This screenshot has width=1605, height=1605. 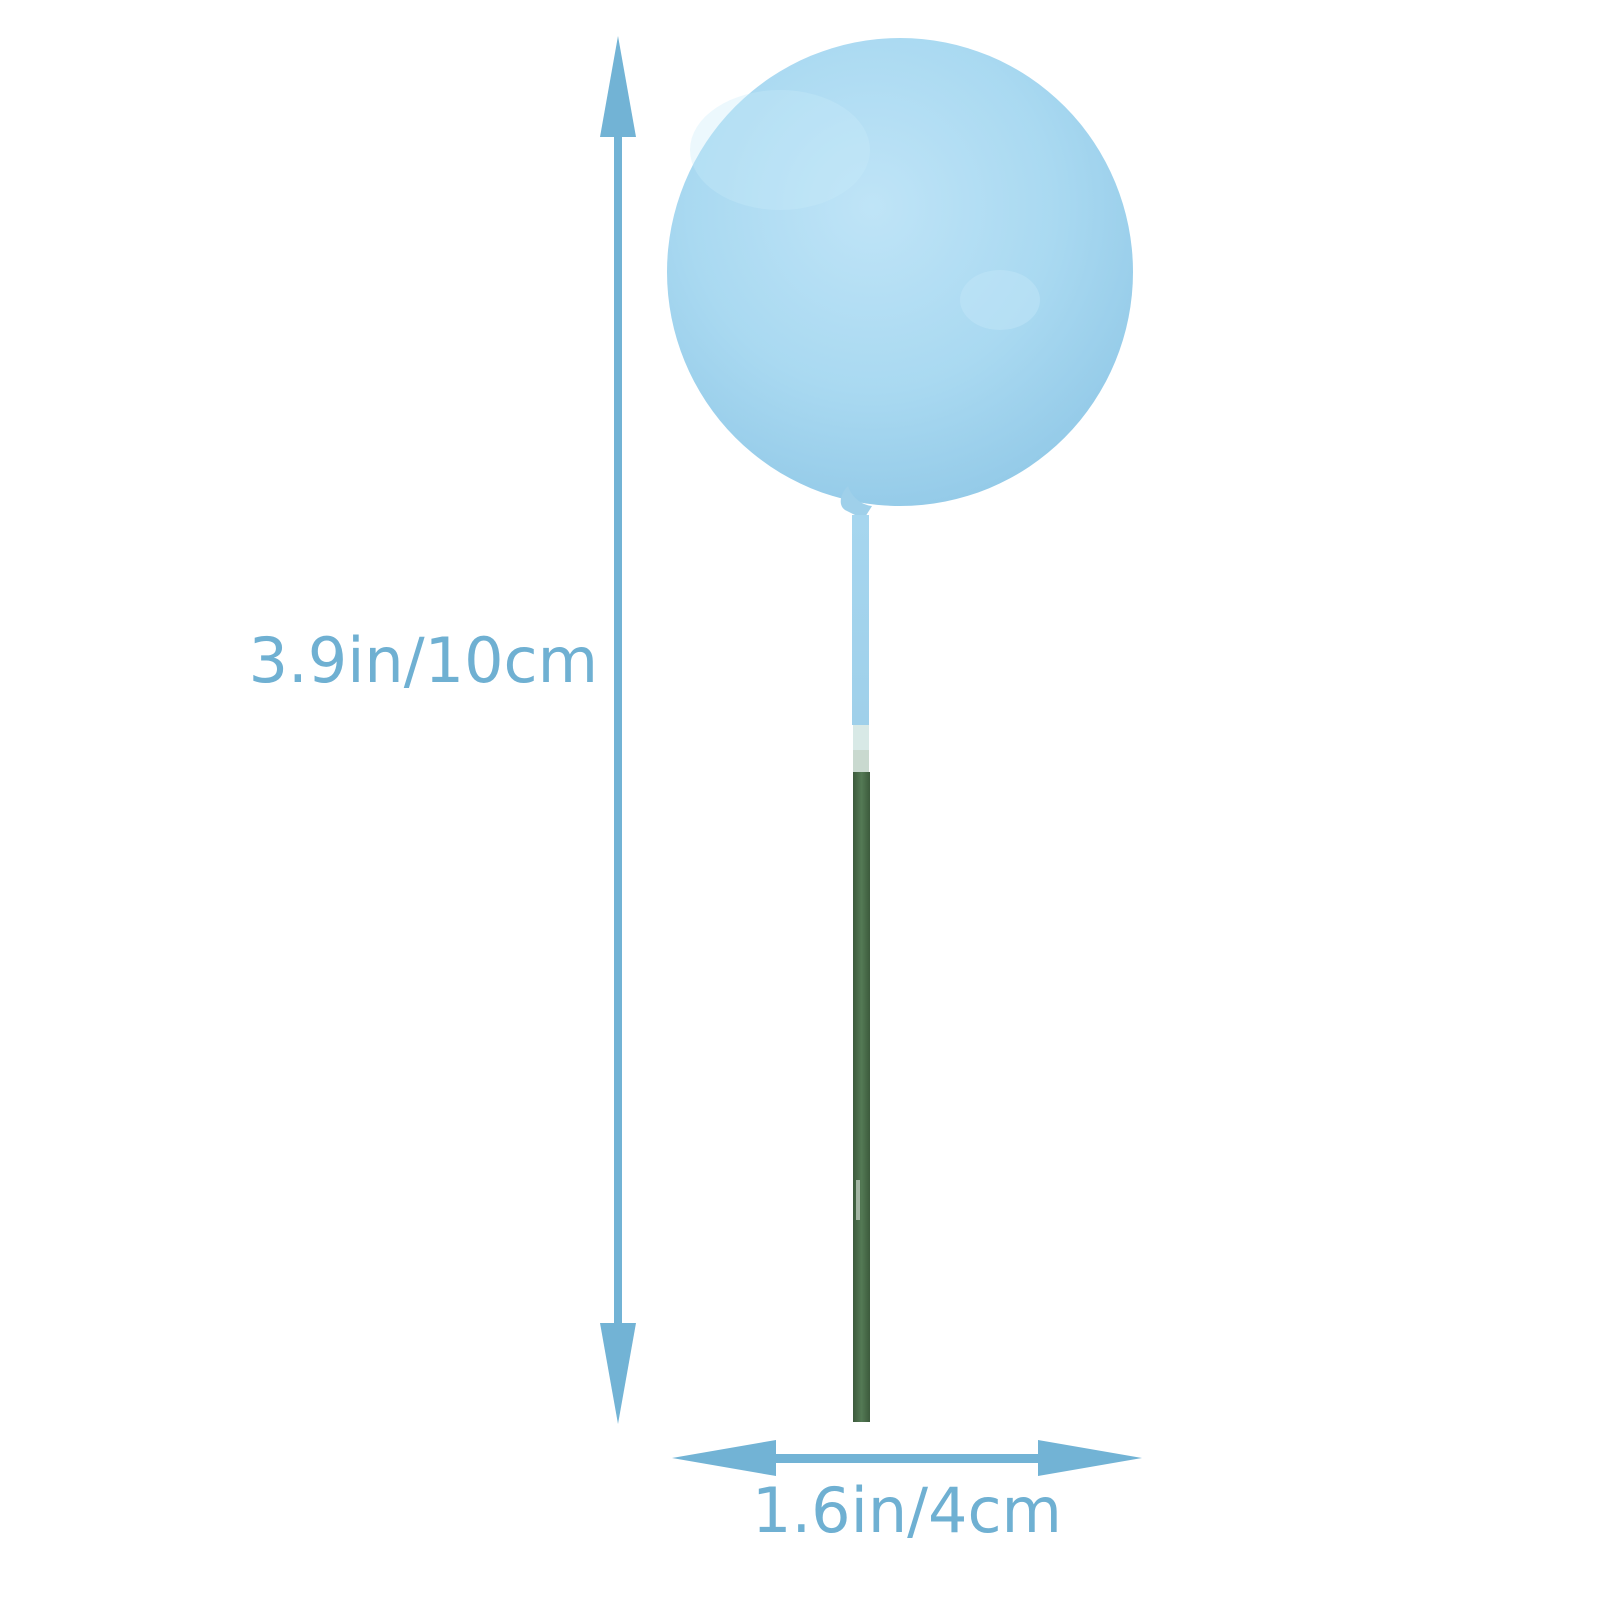 I want to click on stick-lower, so click(x=861, y=1097).